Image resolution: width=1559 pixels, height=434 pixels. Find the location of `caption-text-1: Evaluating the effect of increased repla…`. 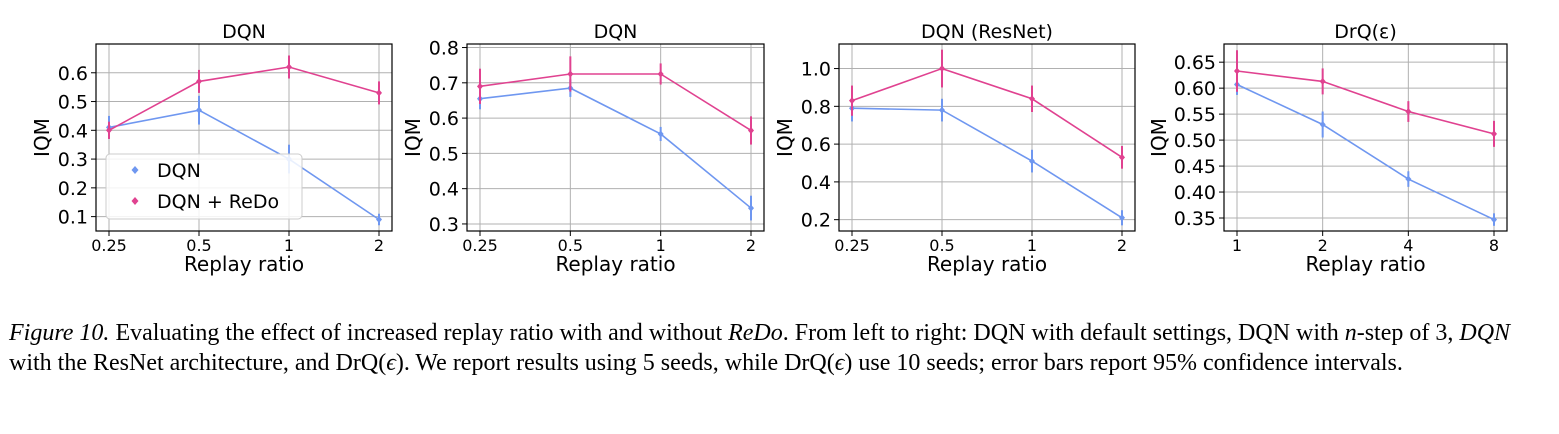

caption-text-1: Evaluating the effect of increased repla… is located at coordinates (419, 333).